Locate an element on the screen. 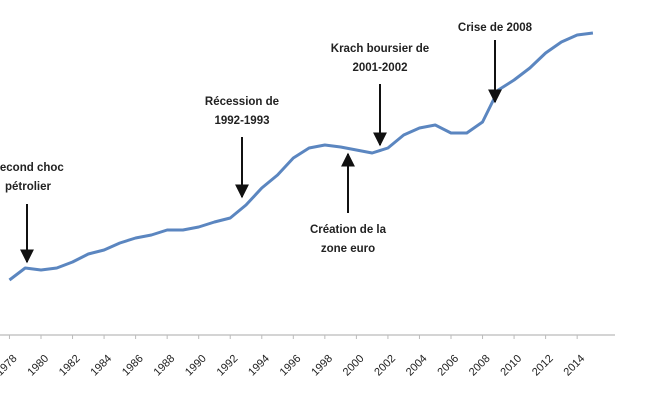  x-tick-label: 1986 is located at coordinates (133, 366).